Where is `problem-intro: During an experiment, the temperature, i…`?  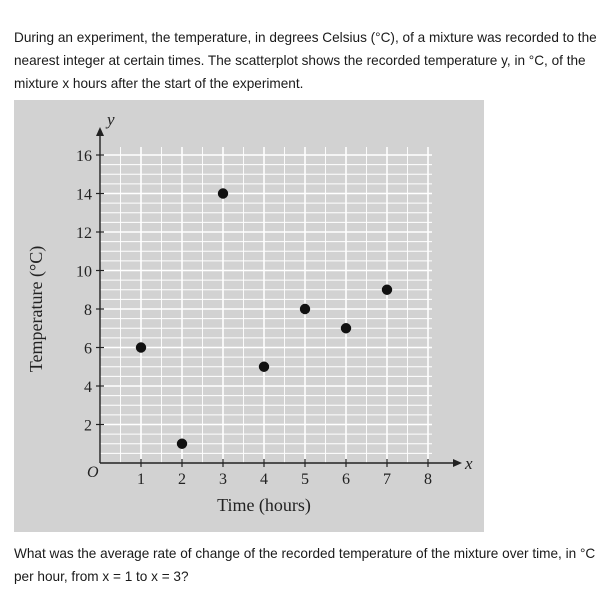 problem-intro: During an experiment, the temperature, i… is located at coordinates (305, 60).